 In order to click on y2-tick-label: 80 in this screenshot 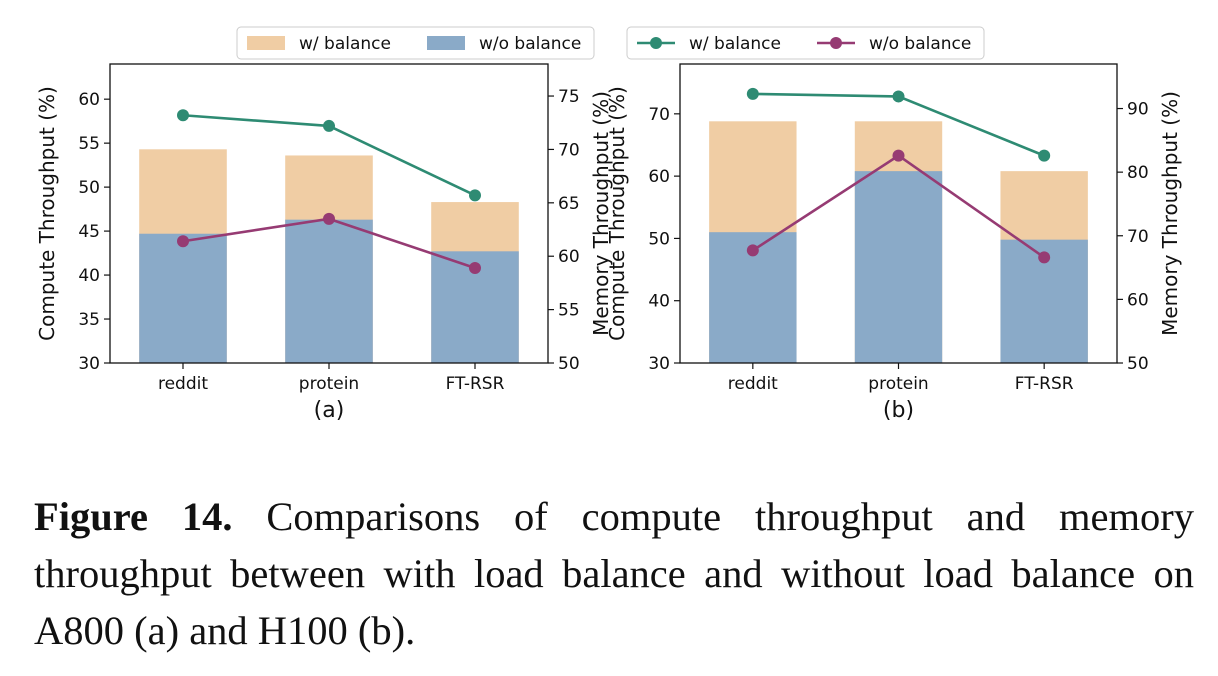, I will do `click(1138, 173)`.